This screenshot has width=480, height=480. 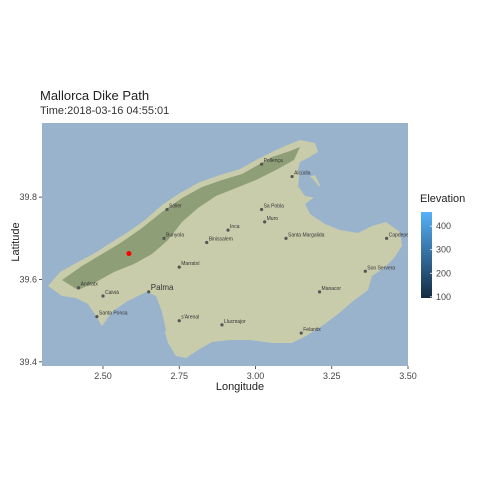 I want to click on place-label: Pollença, so click(x=273, y=161).